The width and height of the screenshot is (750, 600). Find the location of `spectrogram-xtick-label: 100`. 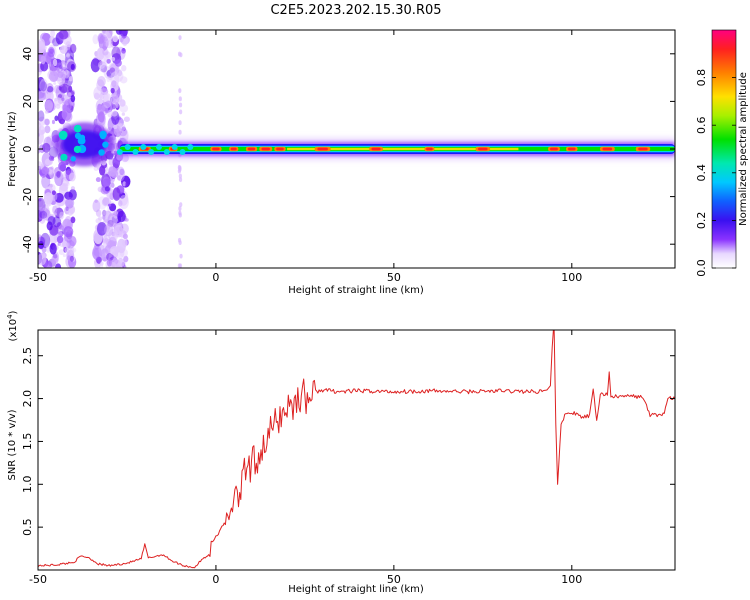

spectrogram-xtick-label: 100 is located at coordinates (571, 277).